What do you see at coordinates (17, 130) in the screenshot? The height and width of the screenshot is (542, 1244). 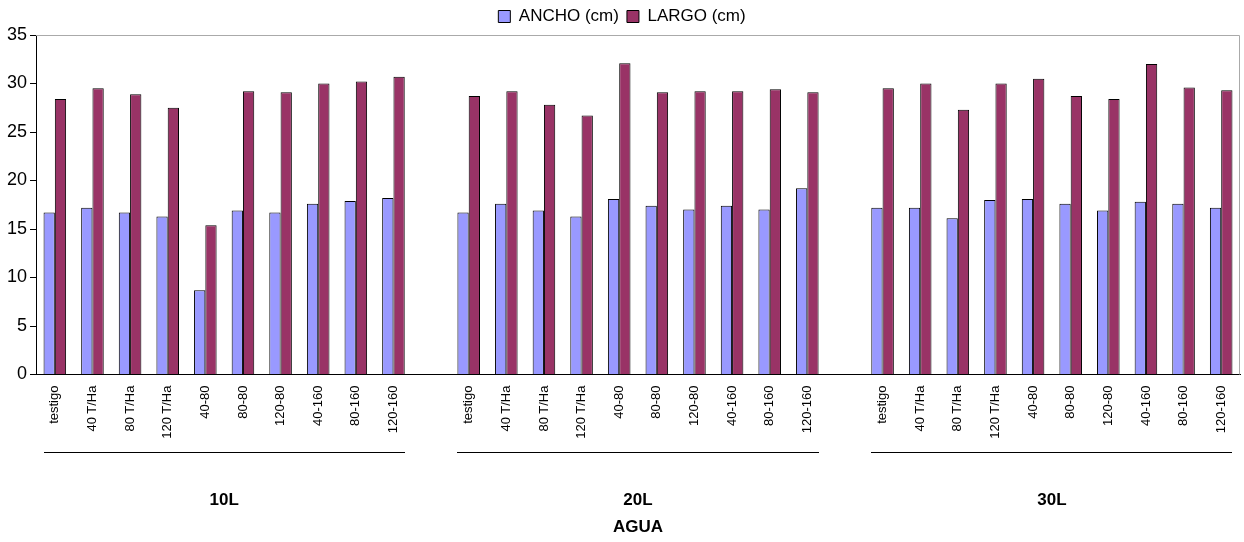 I see `y-tick-label: 25` at bounding box center [17, 130].